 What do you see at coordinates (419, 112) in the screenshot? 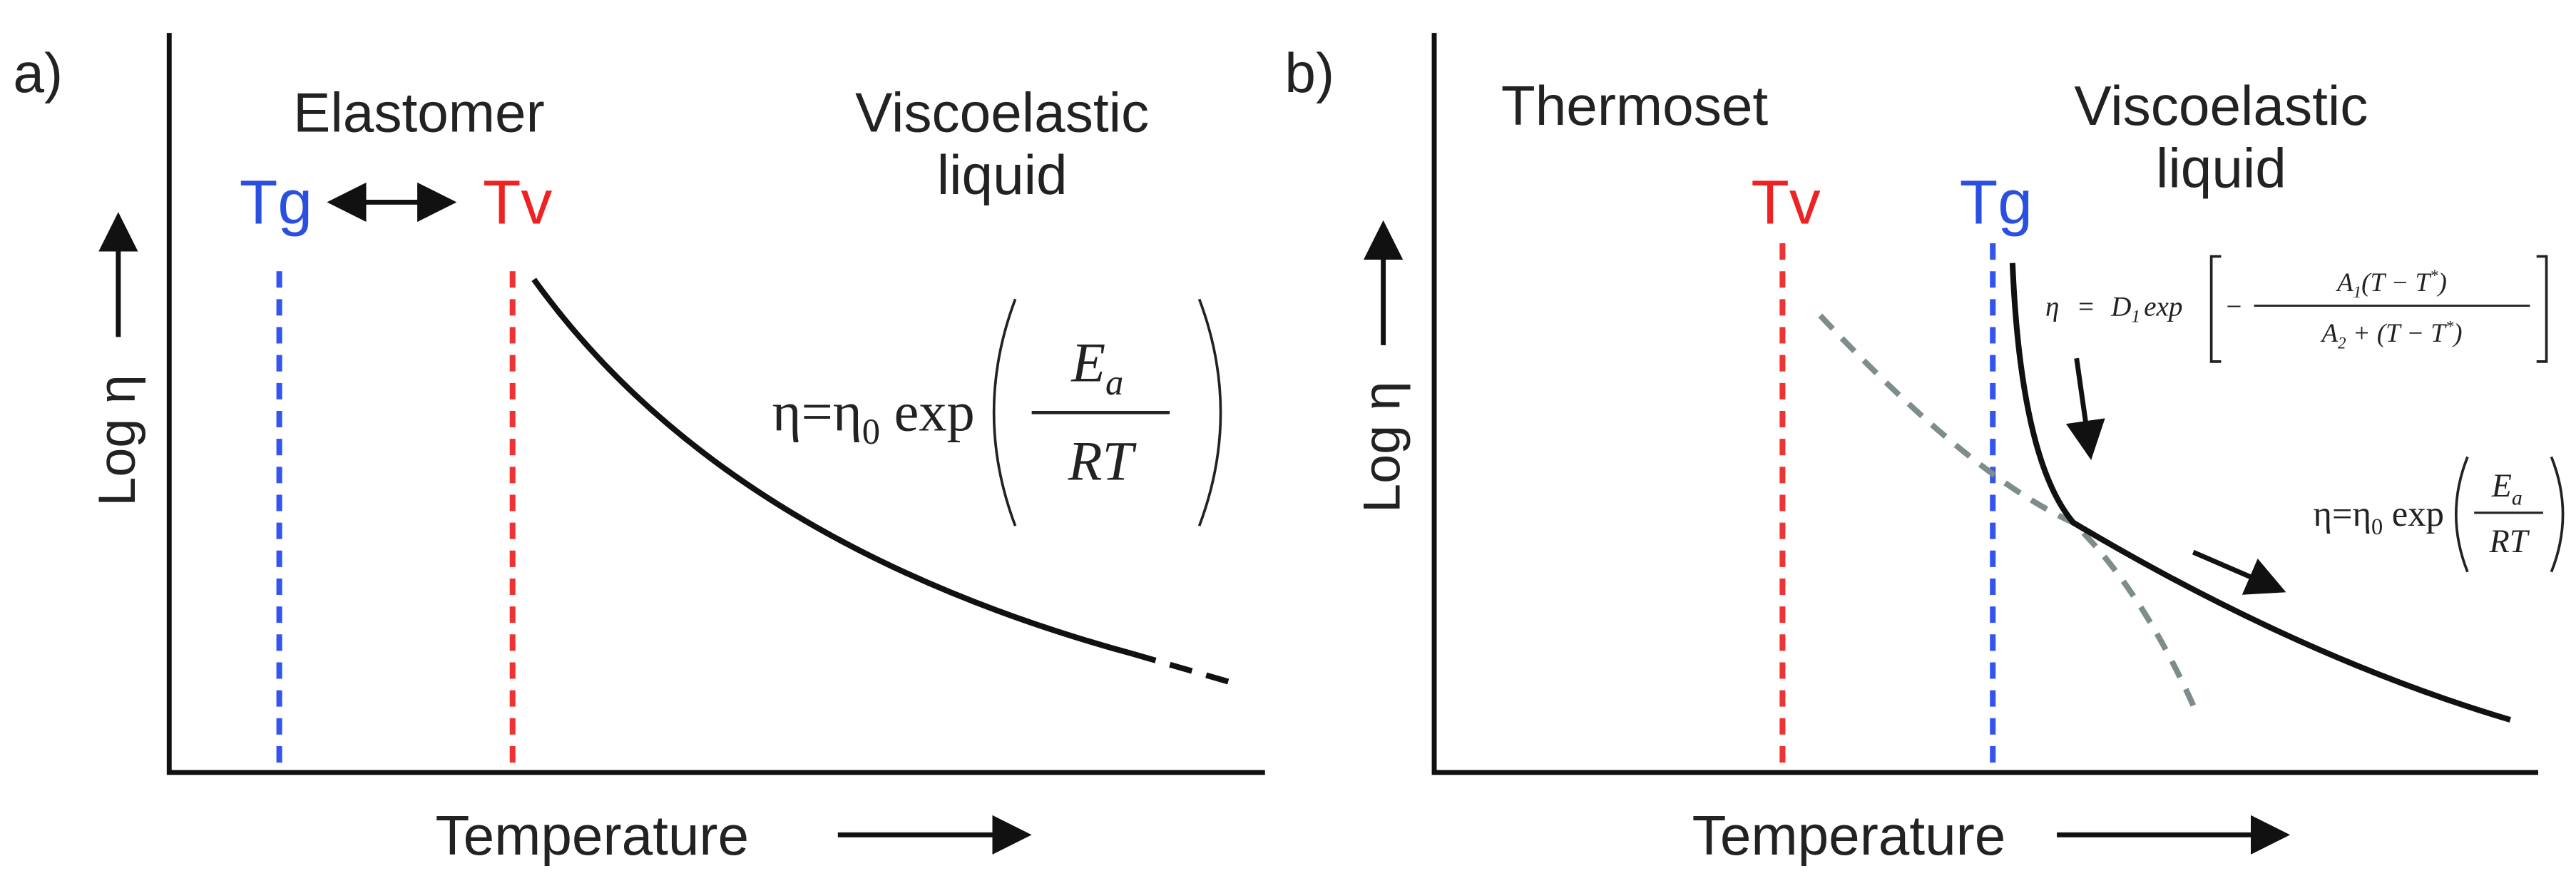
I see `region-label: Elastomer` at bounding box center [419, 112].